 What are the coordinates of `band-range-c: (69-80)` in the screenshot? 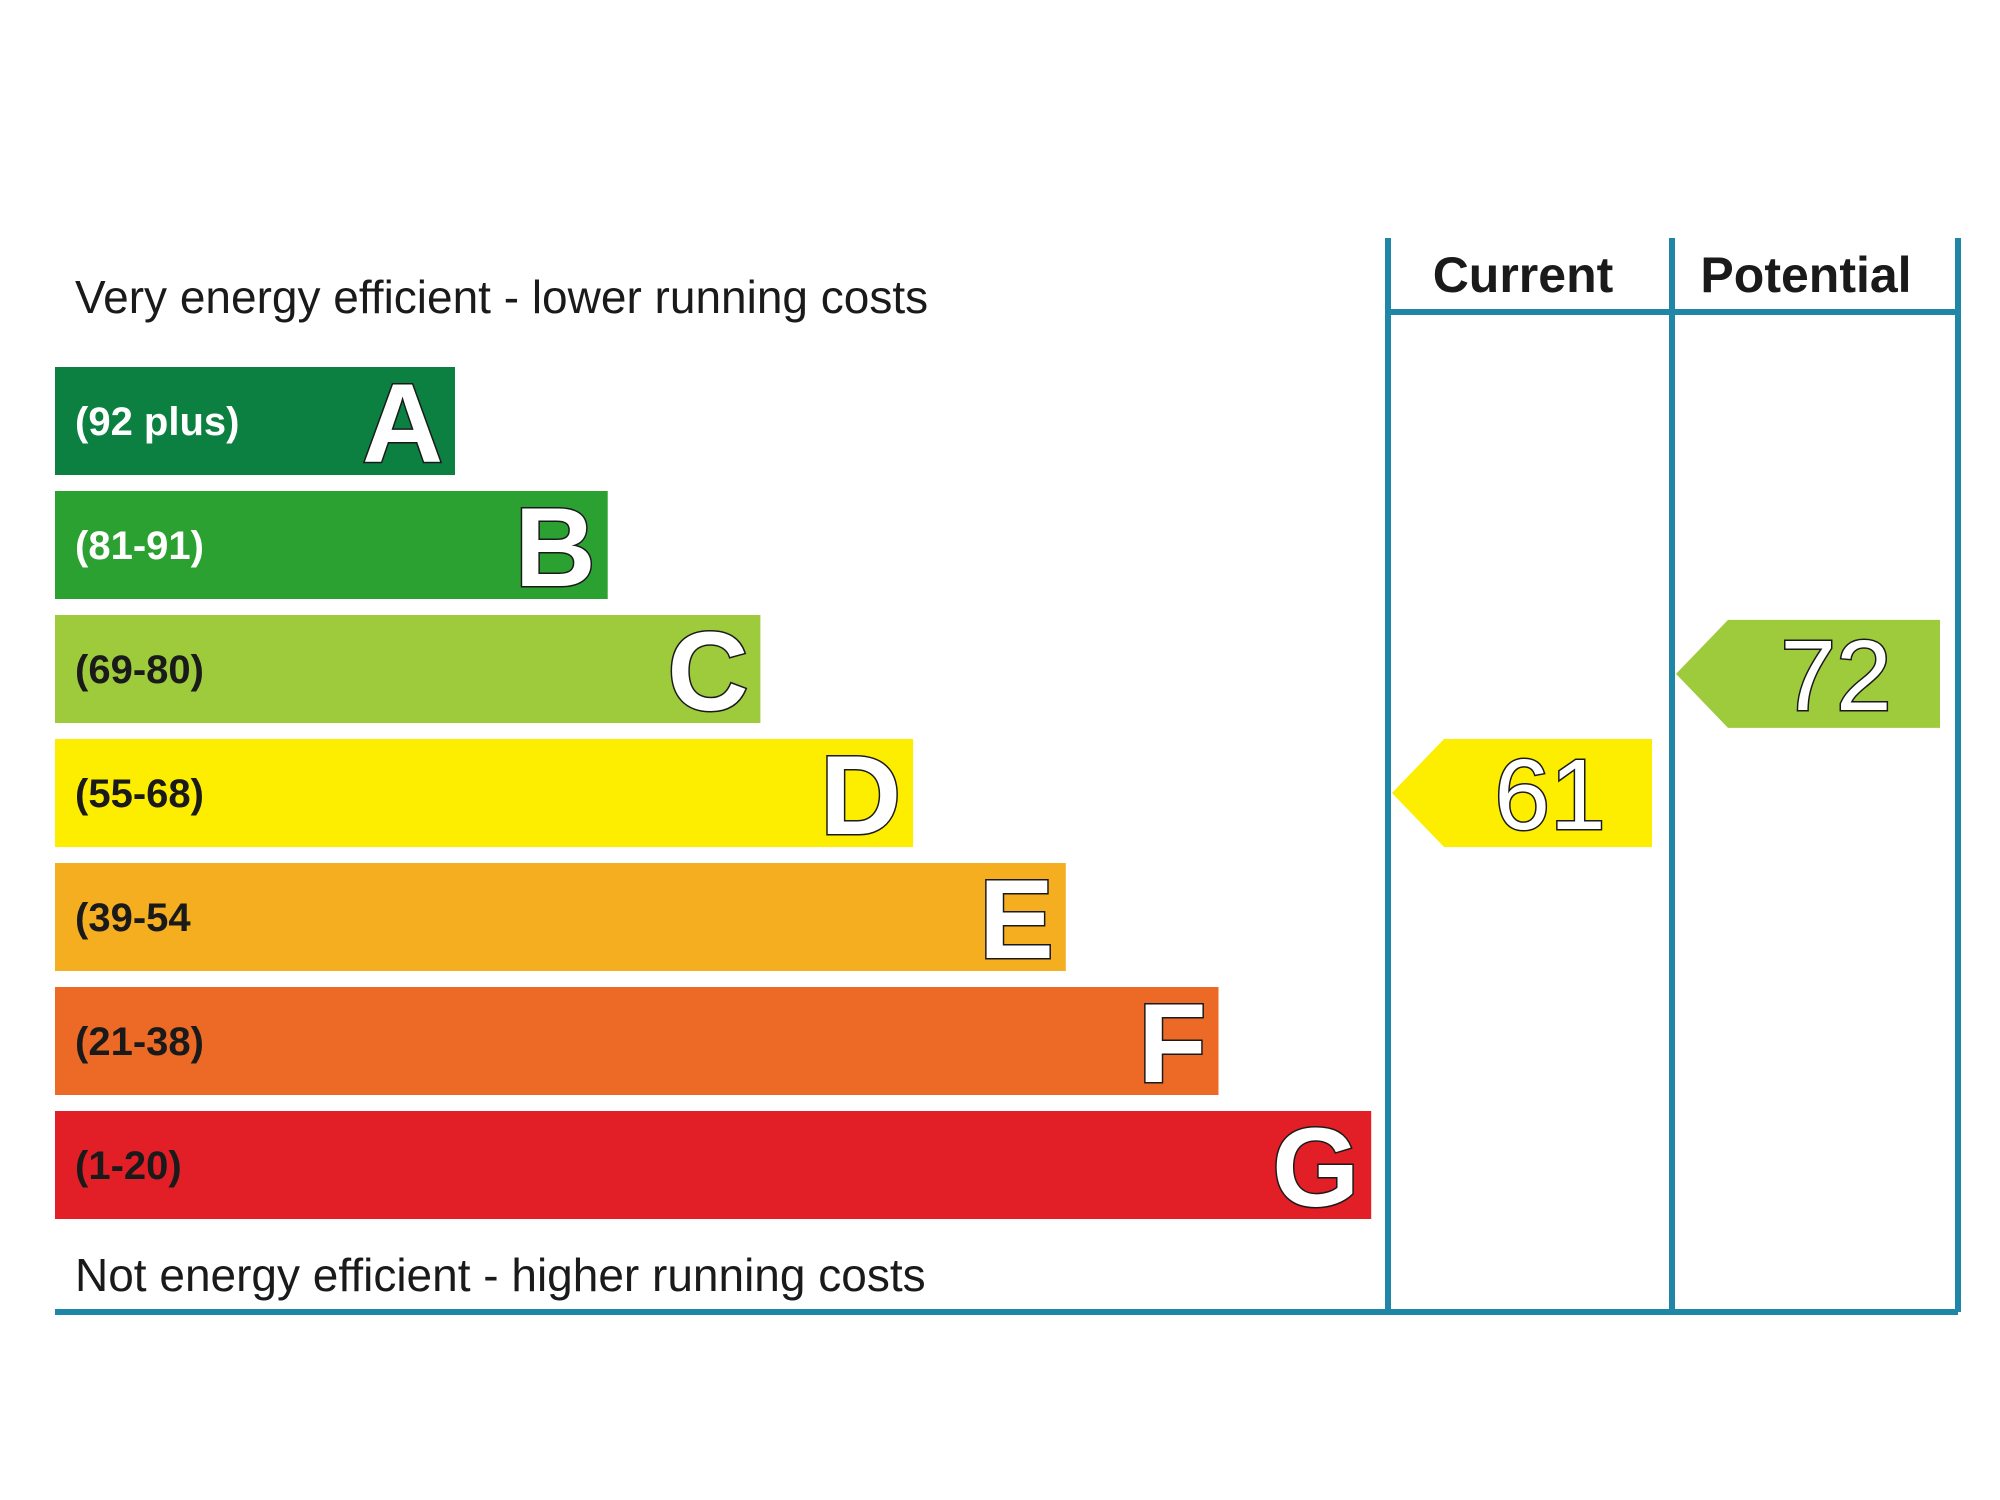 It's located at (139, 670).